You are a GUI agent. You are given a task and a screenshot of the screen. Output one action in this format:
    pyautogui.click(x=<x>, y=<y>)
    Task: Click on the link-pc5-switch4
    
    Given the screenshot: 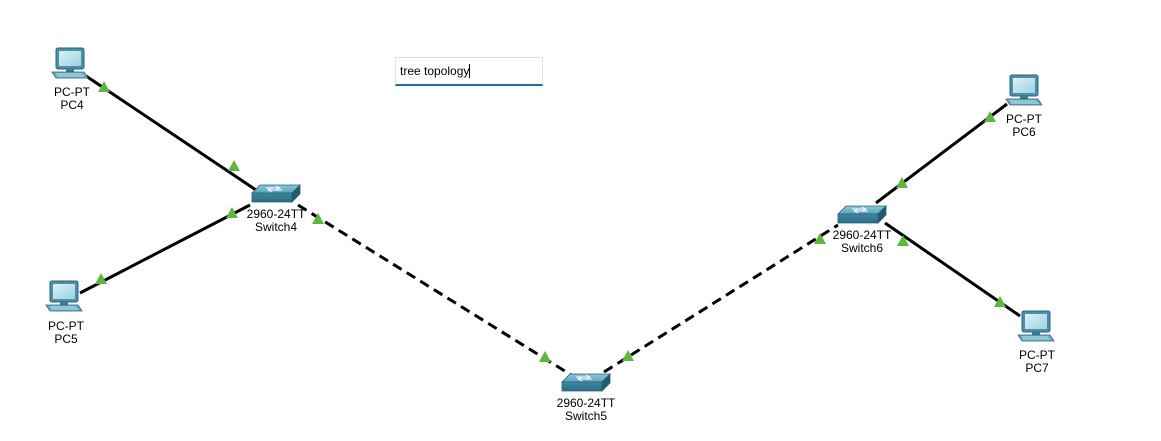 What is the action you would take?
    pyautogui.click(x=165, y=249)
    